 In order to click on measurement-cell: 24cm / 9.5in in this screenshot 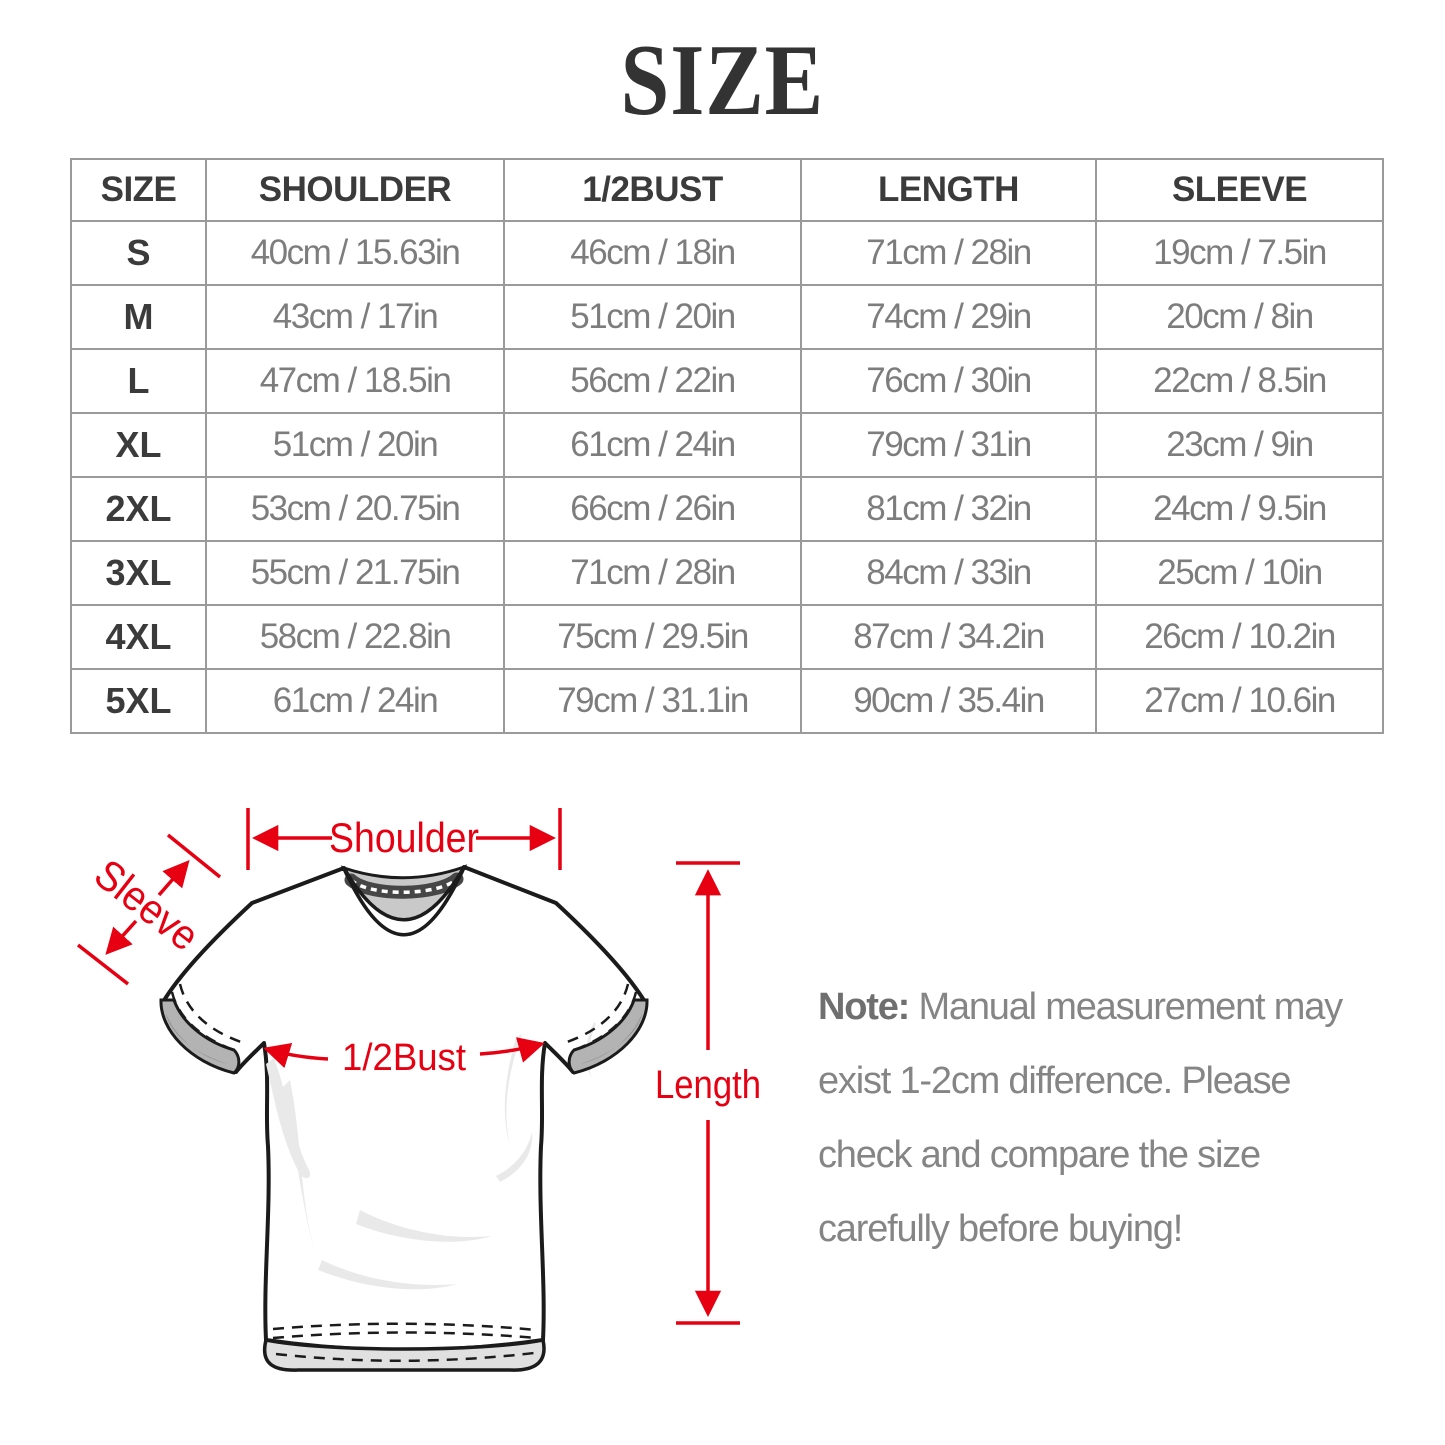, I will do `click(1239, 509)`.